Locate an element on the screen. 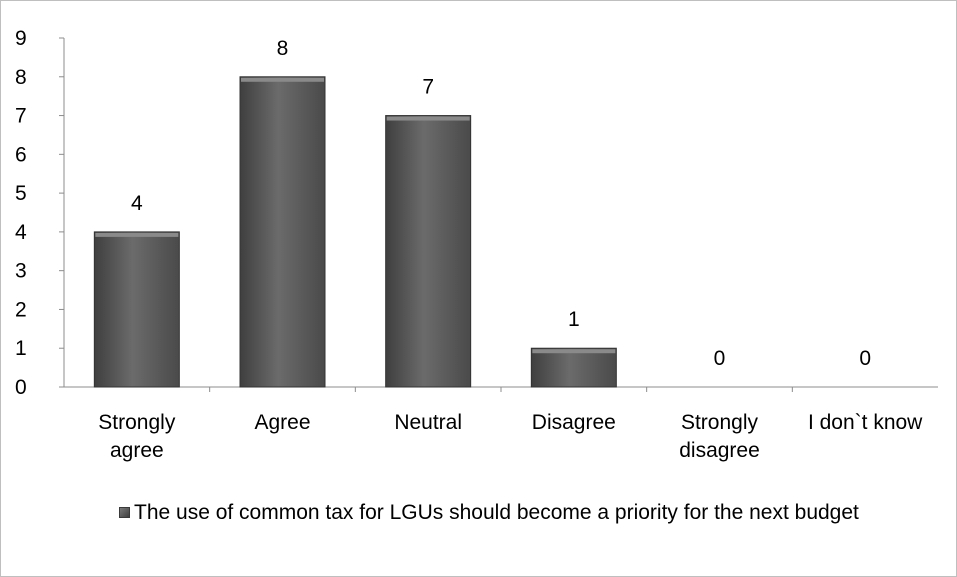 Image resolution: width=957 pixels, height=577 pixels. x-category-label: Neutral is located at coordinates (428, 422).